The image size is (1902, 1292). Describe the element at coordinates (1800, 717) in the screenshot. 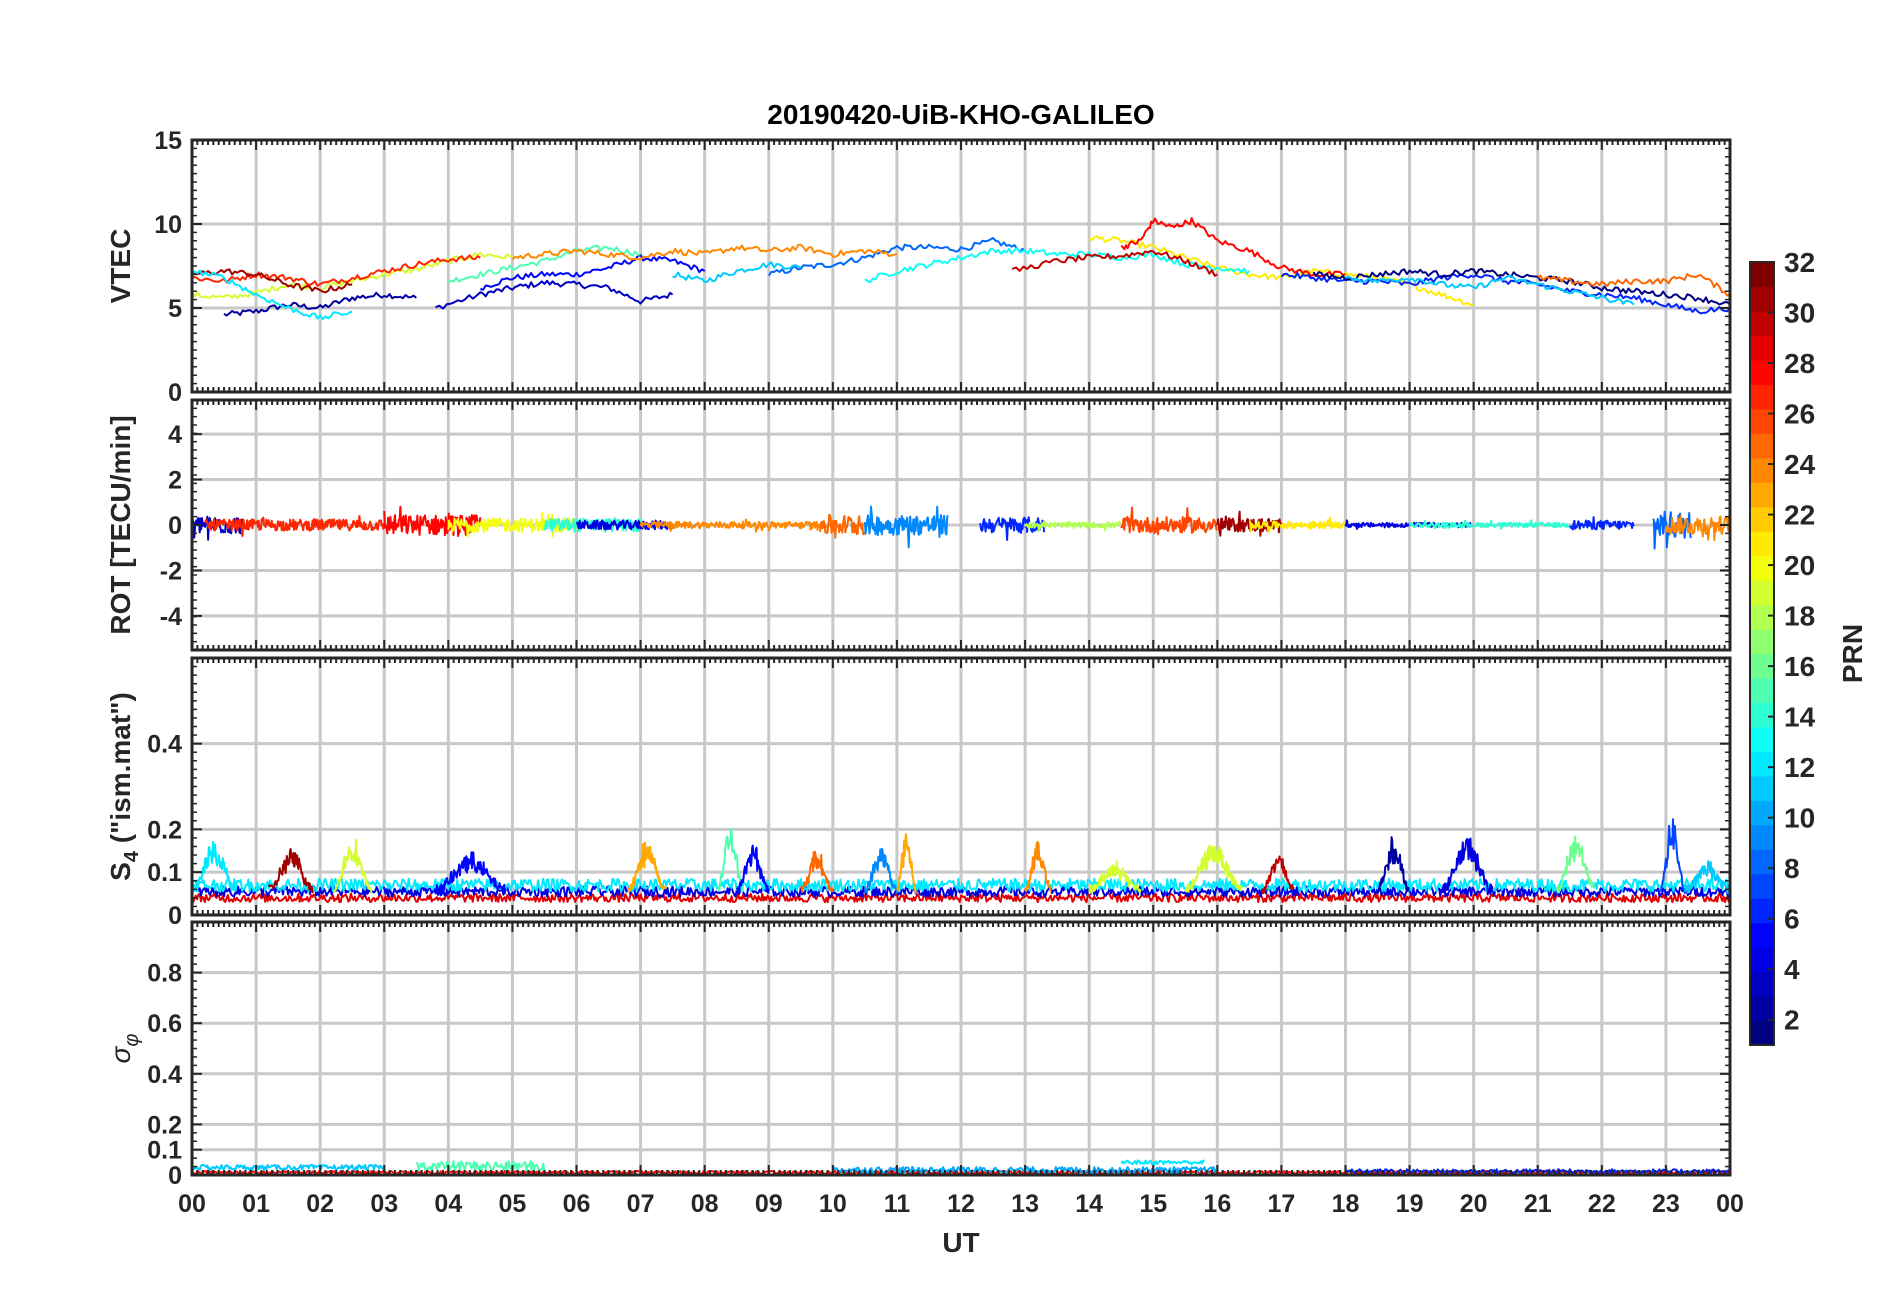

I see `colorbar-tick-label: 14` at that location.